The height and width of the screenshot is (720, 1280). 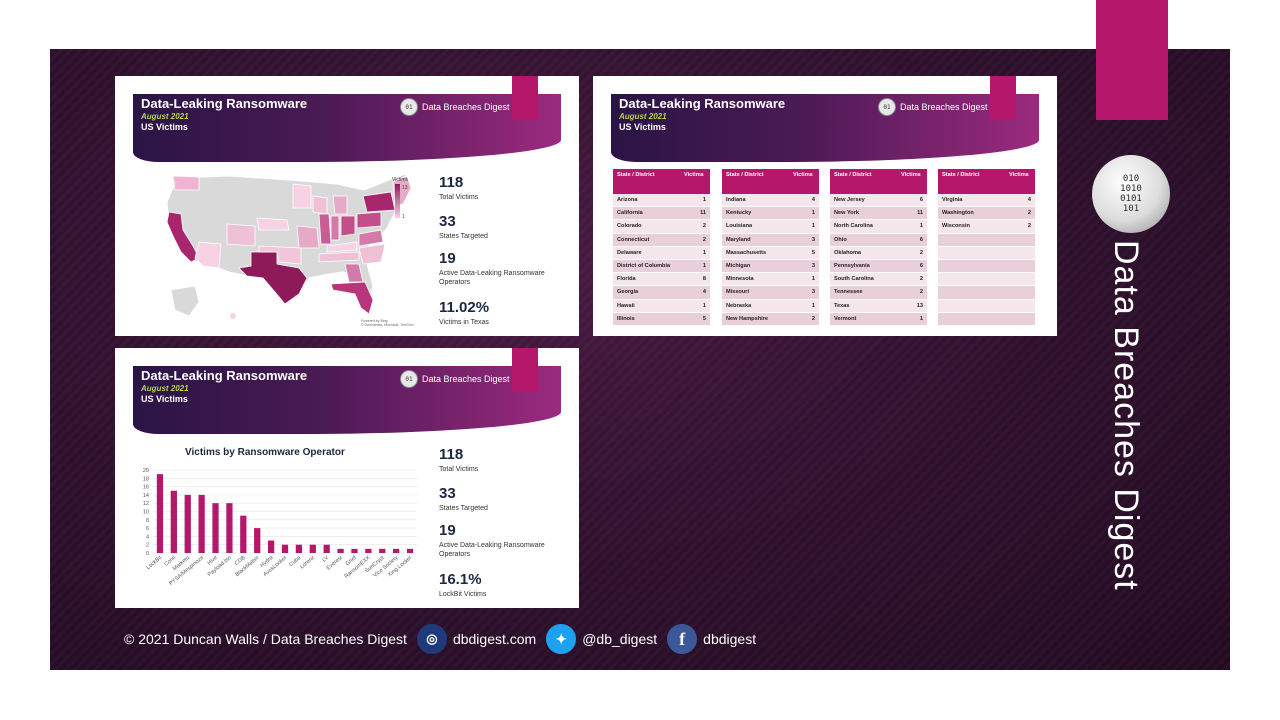 What do you see at coordinates (863, 279) in the screenshot?
I see `state-name: South Carolina` at bounding box center [863, 279].